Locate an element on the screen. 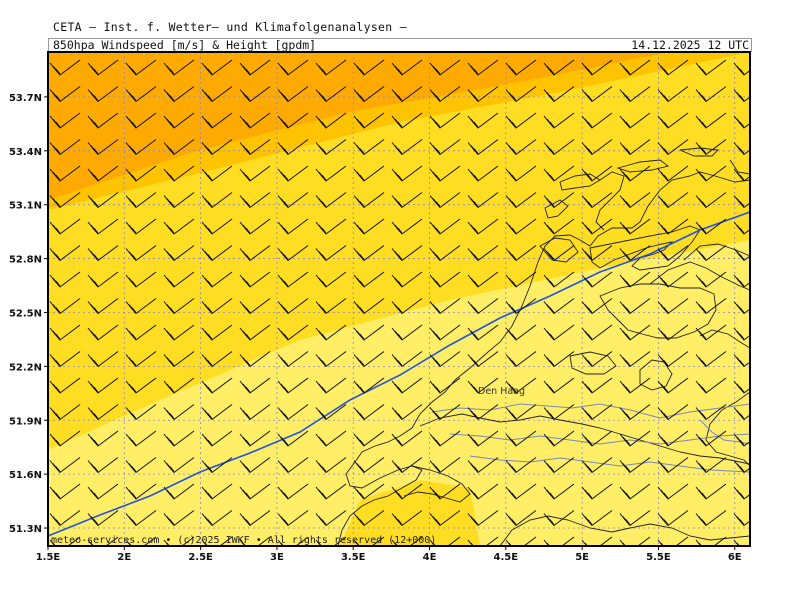  wind-band-mid-south is located at coordinates (410, 513).